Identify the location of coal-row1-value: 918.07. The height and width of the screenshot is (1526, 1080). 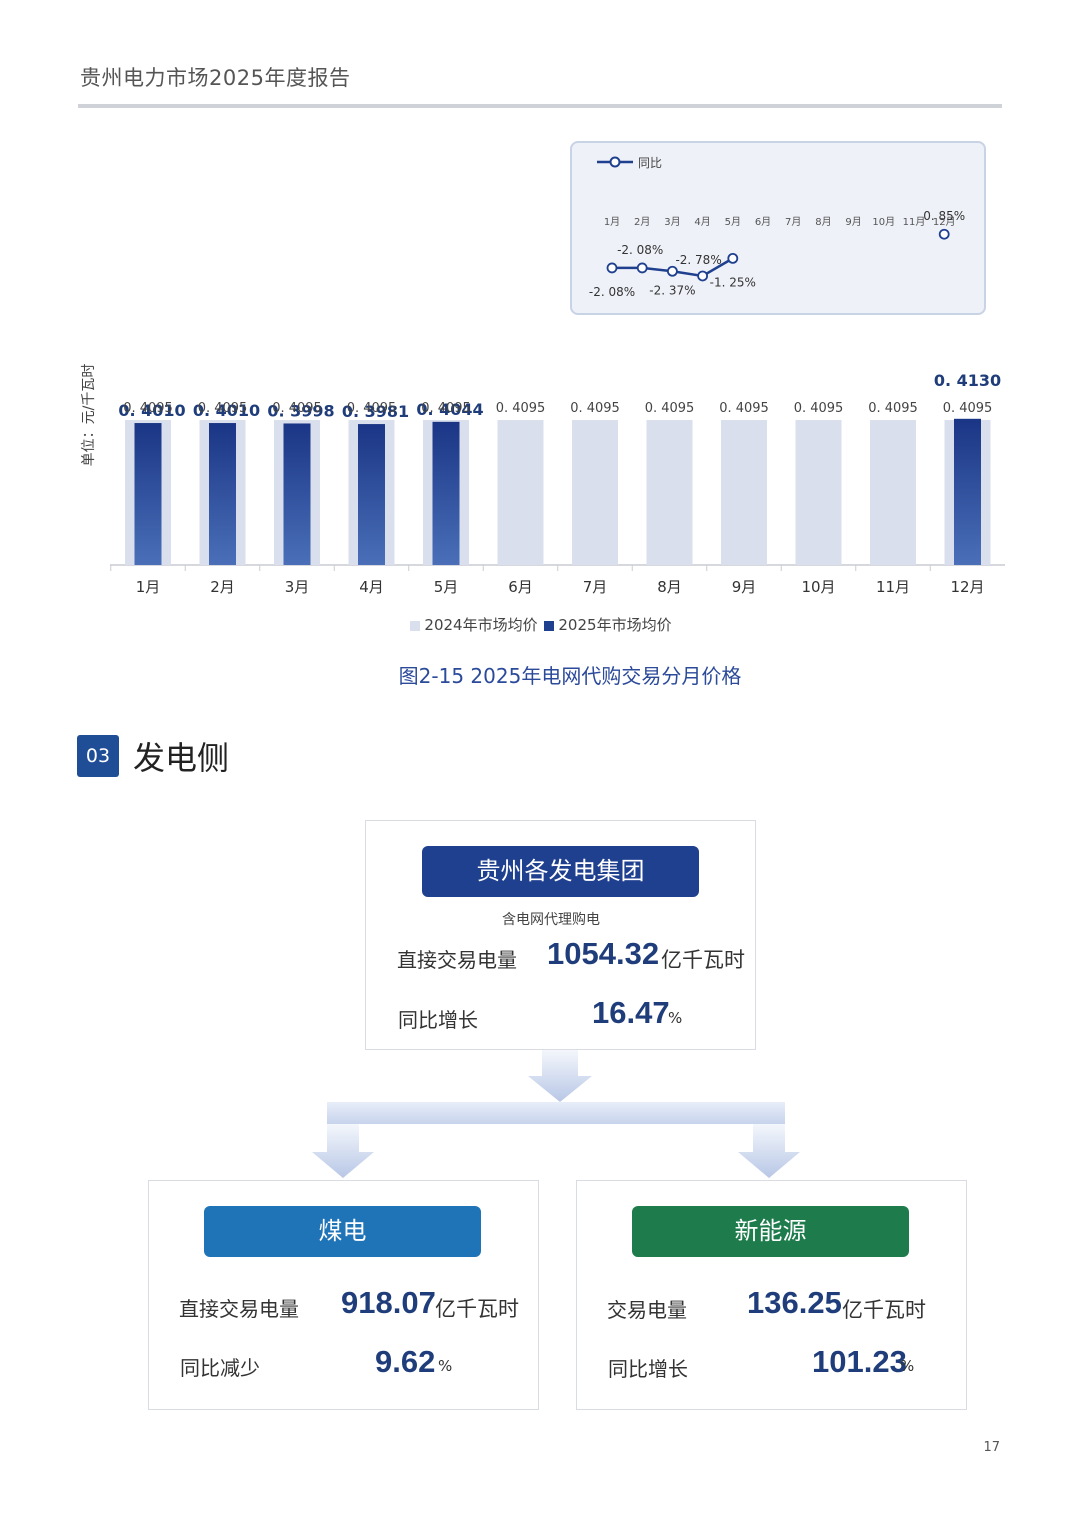
(388, 1302).